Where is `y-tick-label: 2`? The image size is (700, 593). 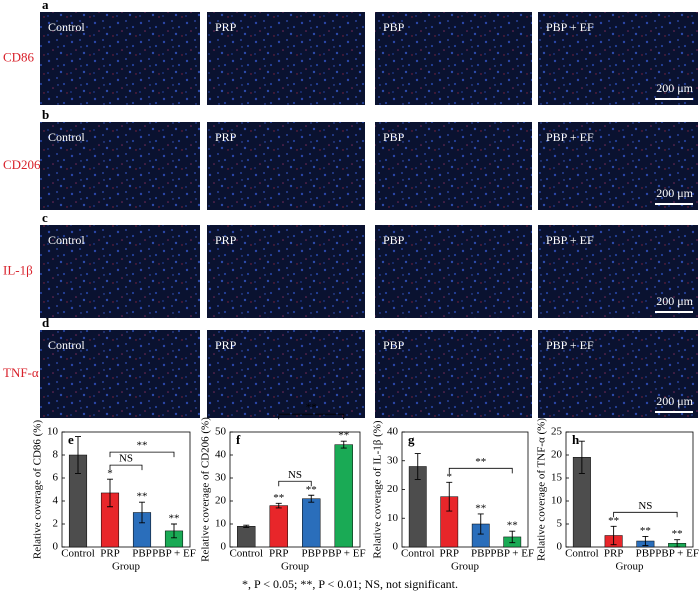 y-tick-label: 2 is located at coordinates (56, 524).